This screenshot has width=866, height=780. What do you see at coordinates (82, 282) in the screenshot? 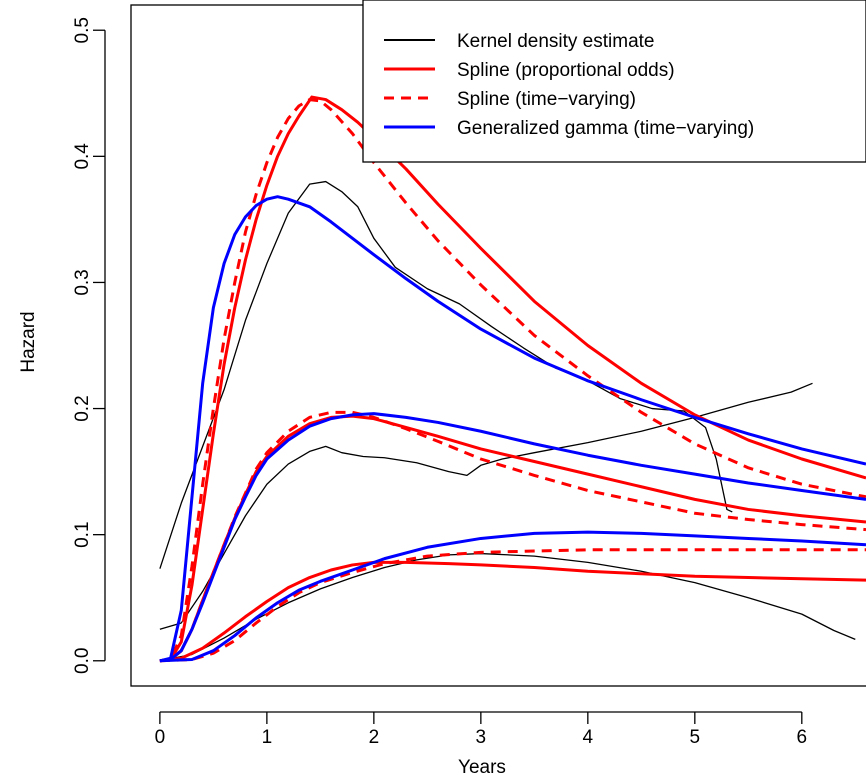
I see `y-tick-label: 0.3` at bounding box center [82, 282].